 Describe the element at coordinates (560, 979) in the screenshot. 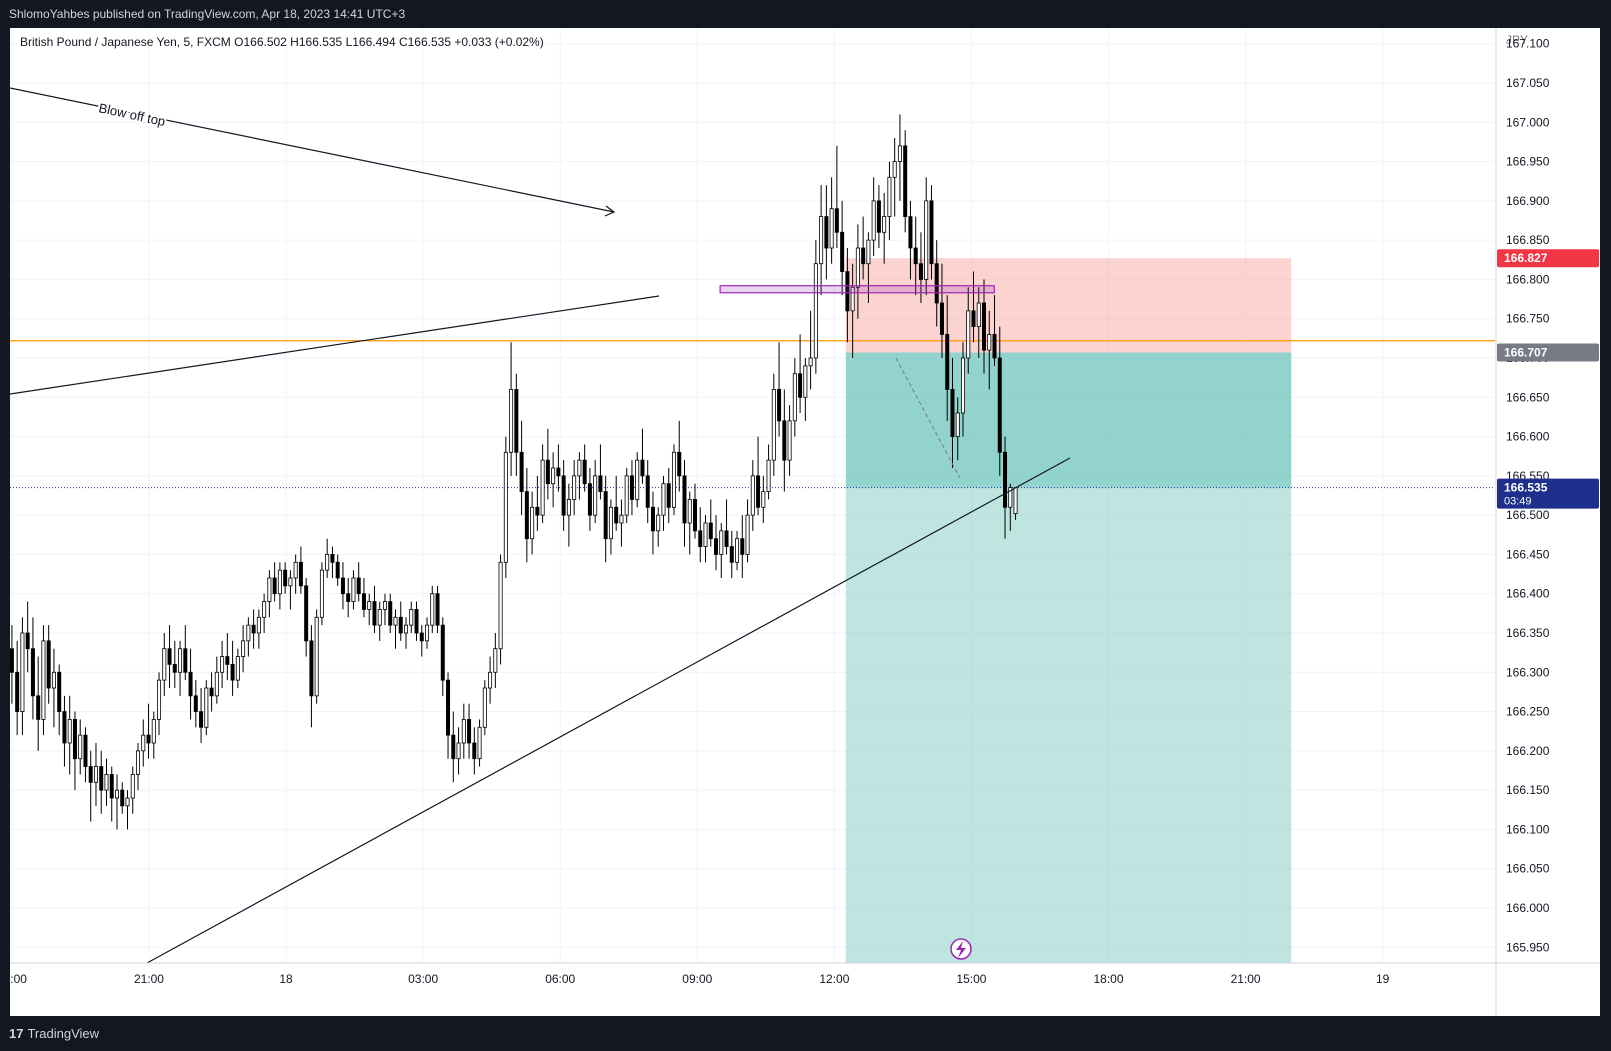

I see `time-tick-label: 06:00` at that location.